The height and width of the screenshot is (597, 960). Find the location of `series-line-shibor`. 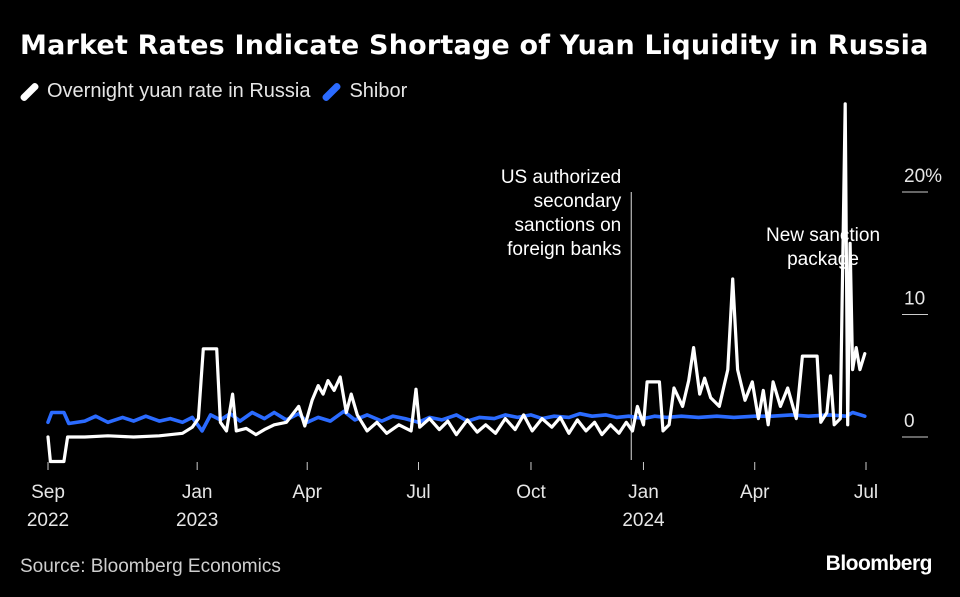

series-line-shibor is located at coordinates (456, 421).